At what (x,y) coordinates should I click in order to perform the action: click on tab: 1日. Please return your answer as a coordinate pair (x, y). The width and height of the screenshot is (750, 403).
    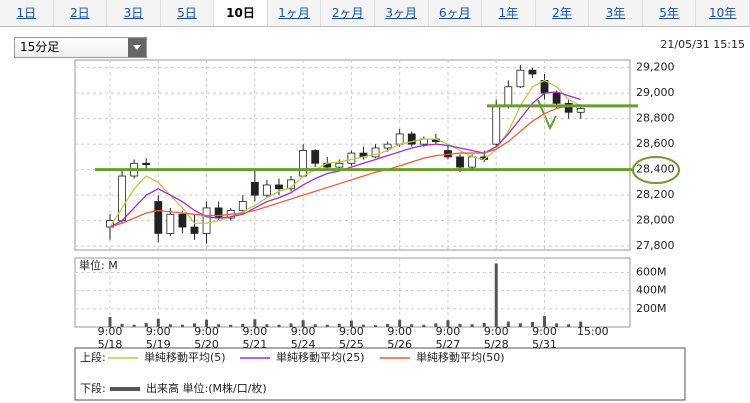
    Looking at the image, I should click on (27, 13).